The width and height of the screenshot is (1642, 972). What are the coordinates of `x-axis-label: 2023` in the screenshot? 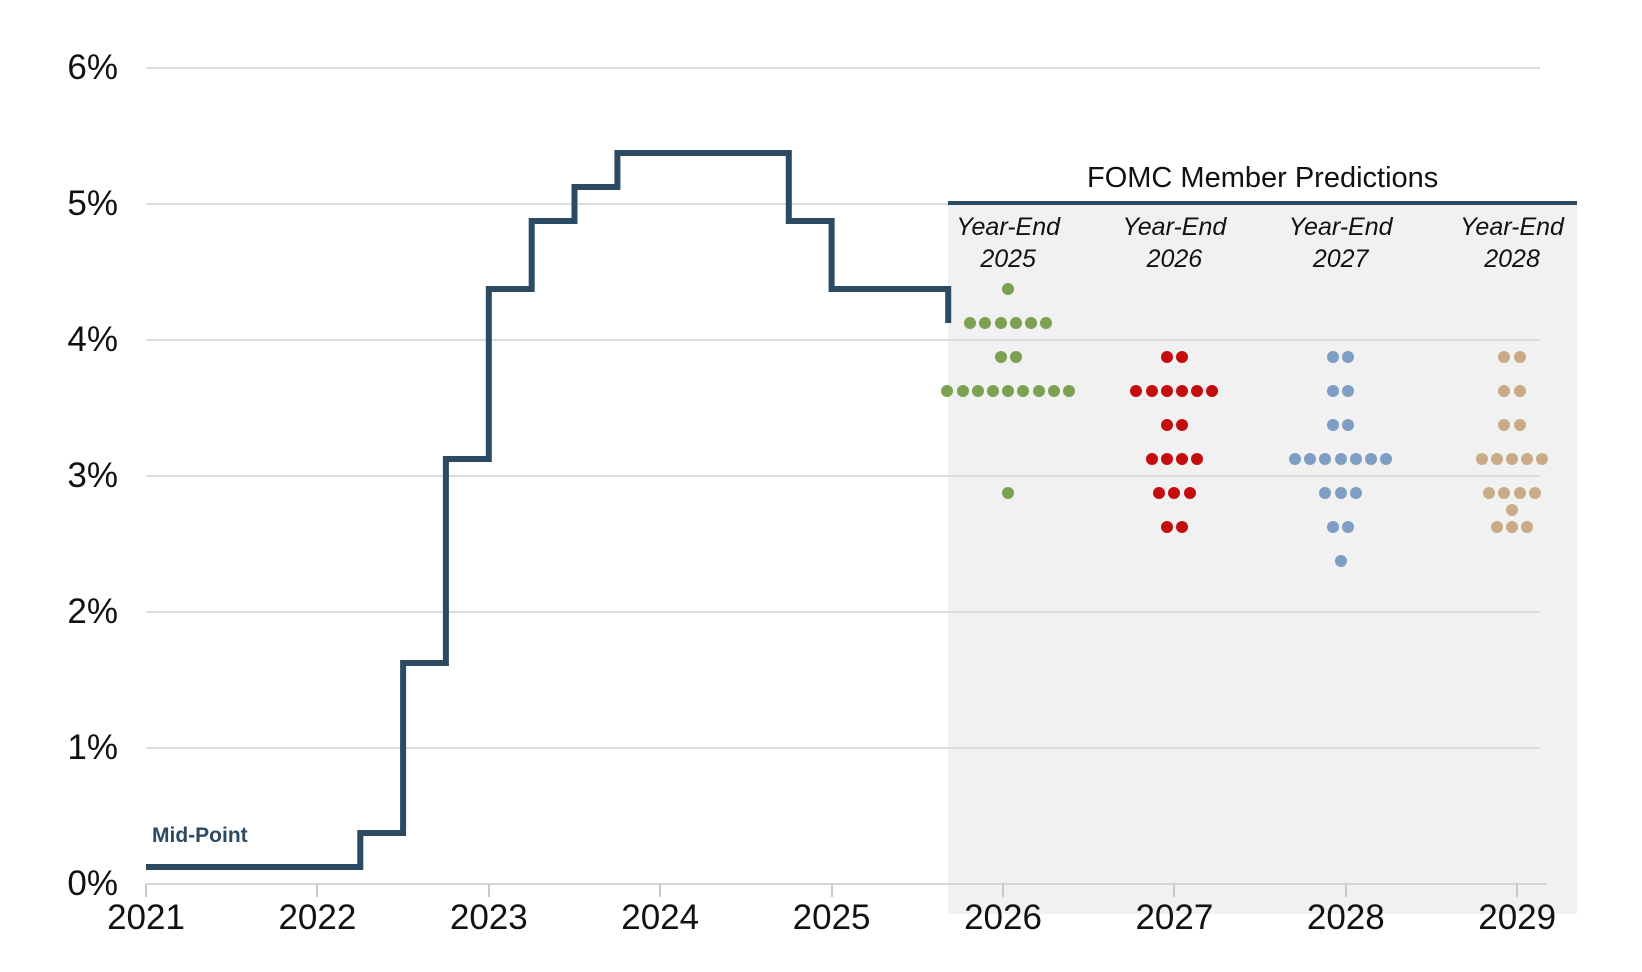 It's located at (488, 917).